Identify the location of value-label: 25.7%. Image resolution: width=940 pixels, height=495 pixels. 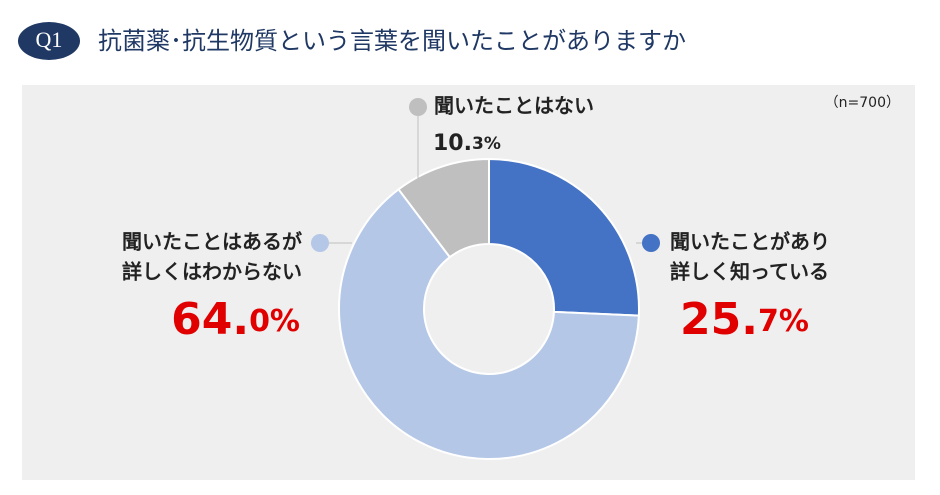
(744, 319).